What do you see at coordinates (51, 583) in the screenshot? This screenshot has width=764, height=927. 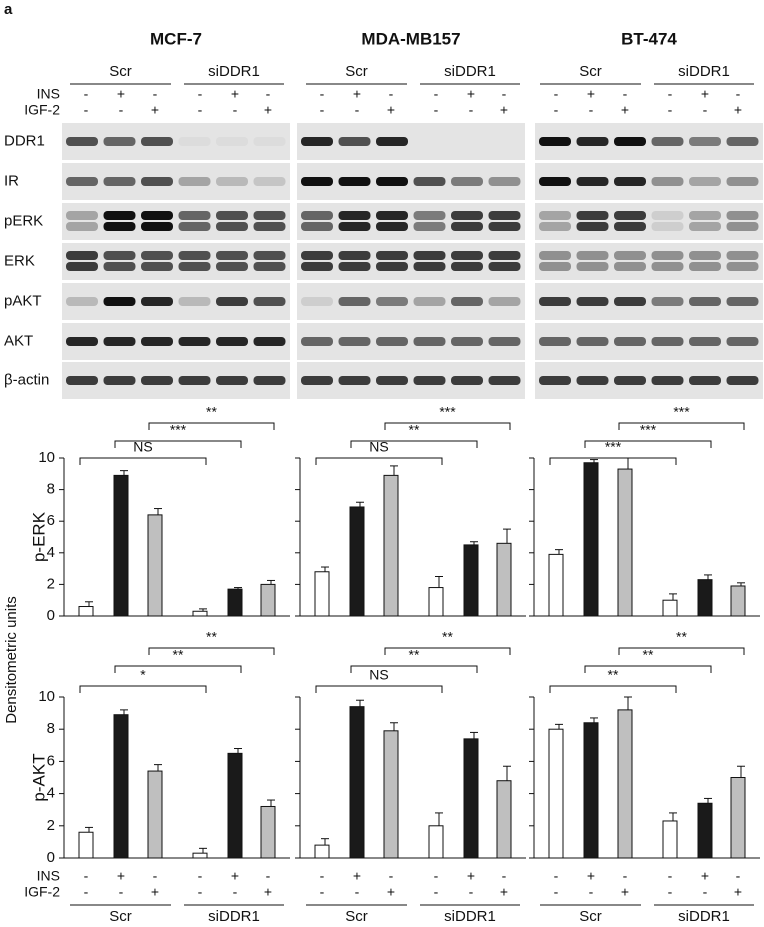 I see `y-tick-label: 2` at bounding box center [51, 583].